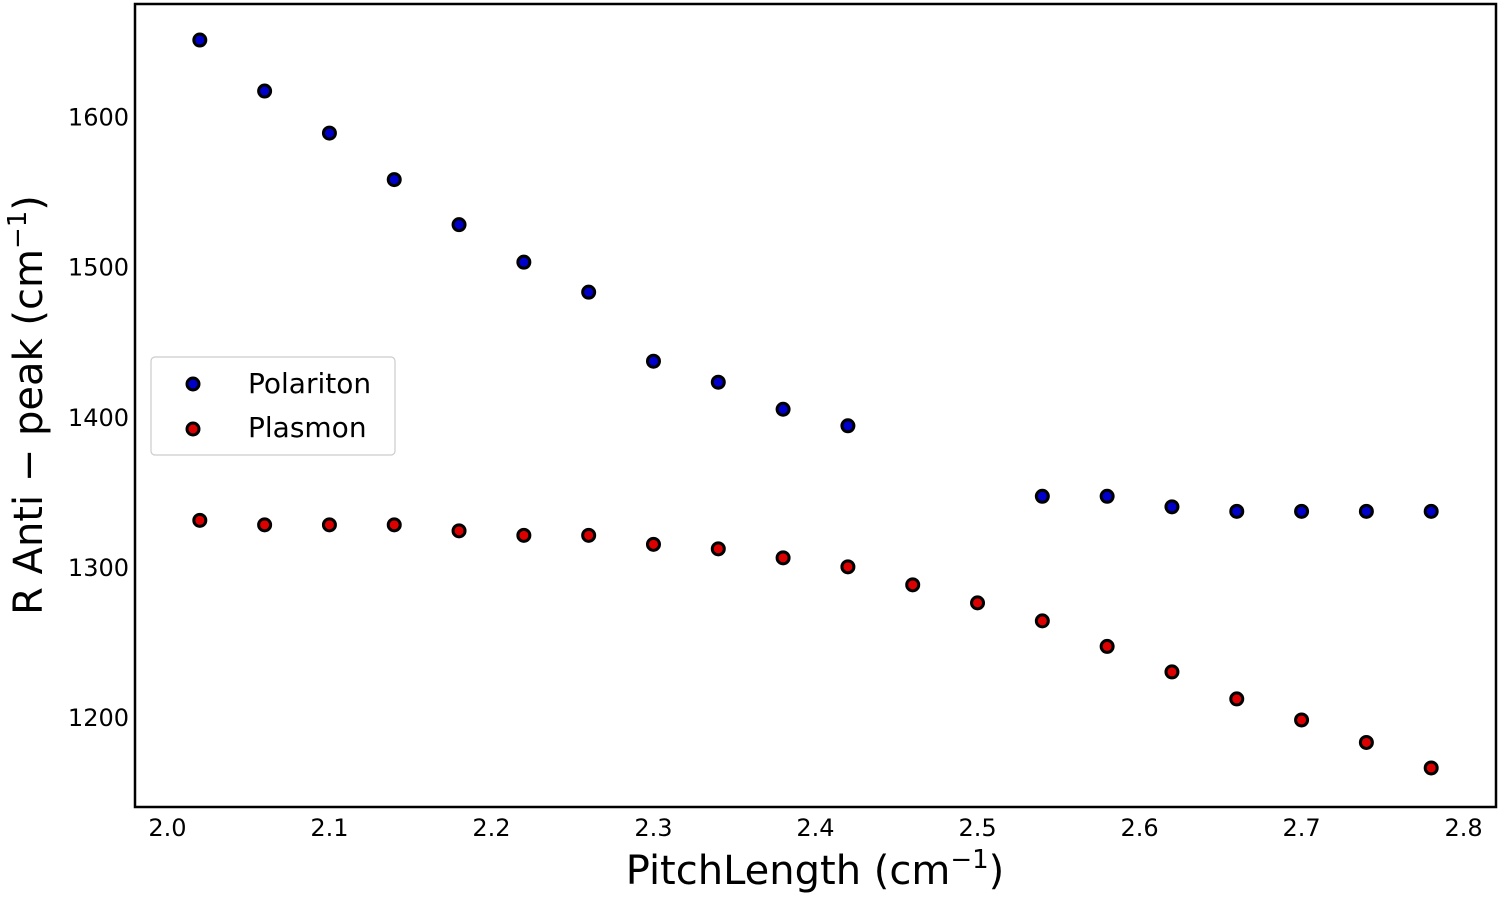 Image resolution: width=1500 pixels, height=900 pixels. What do you see at coordinates (329, 828) in the screenshot?
I see `x-tick-label: 2.1` at bounding box center [329, 828].